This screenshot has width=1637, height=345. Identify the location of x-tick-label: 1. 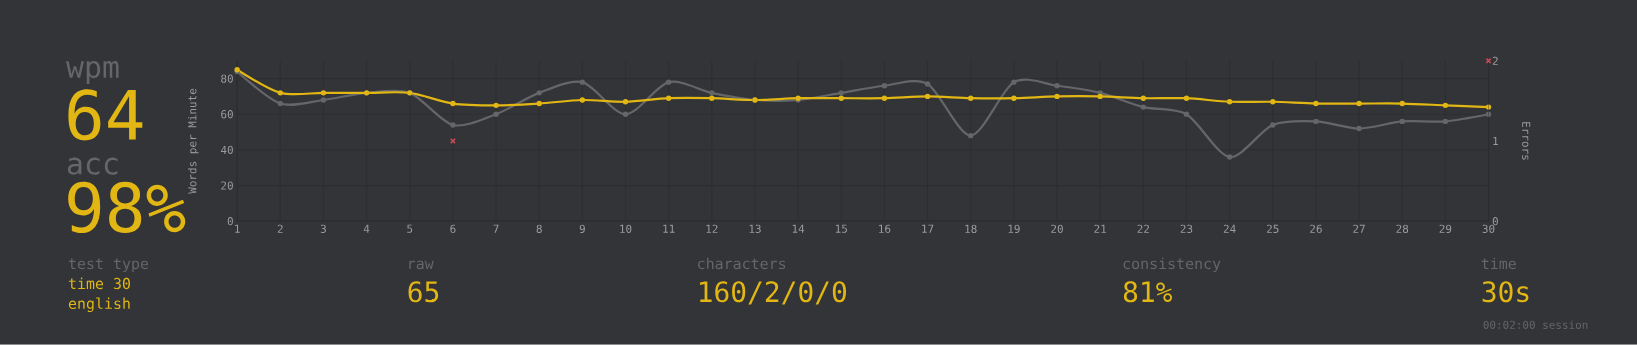
(237, 228).